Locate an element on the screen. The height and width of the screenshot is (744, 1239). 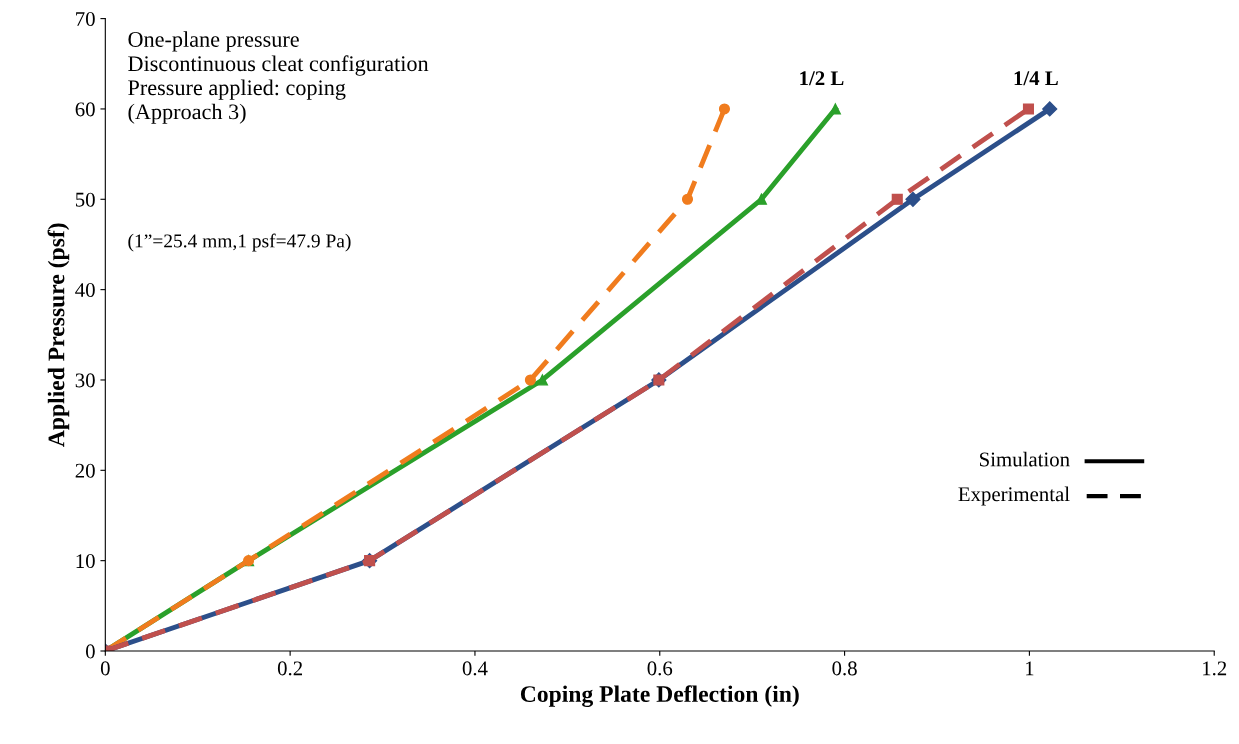
y-tick-label: 10 is located at coordinates (85, 561).